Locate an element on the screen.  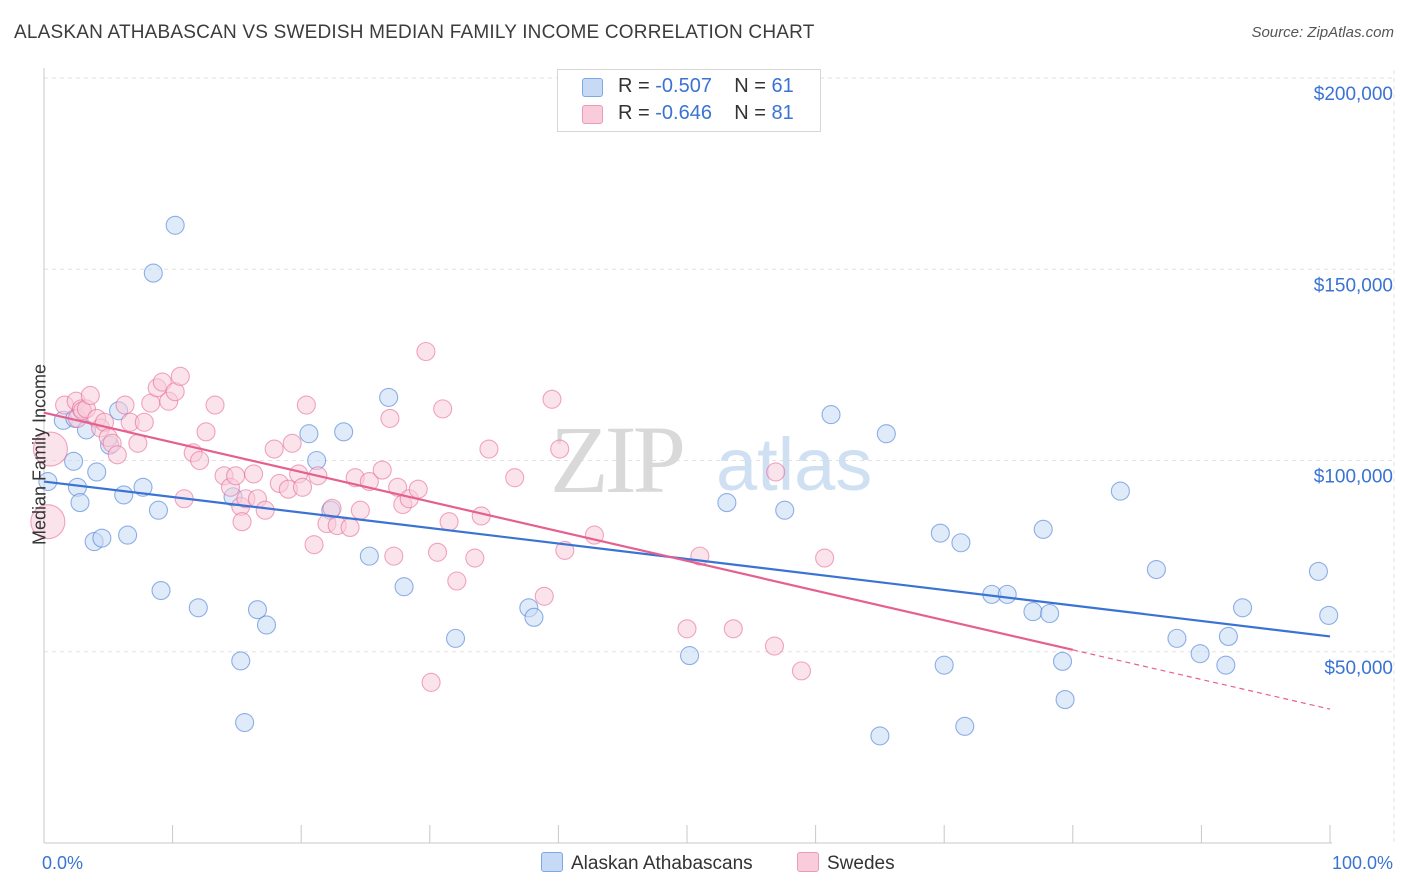
source-label: Source: ZipAtlas.com is located at coordinates (1322, 32).